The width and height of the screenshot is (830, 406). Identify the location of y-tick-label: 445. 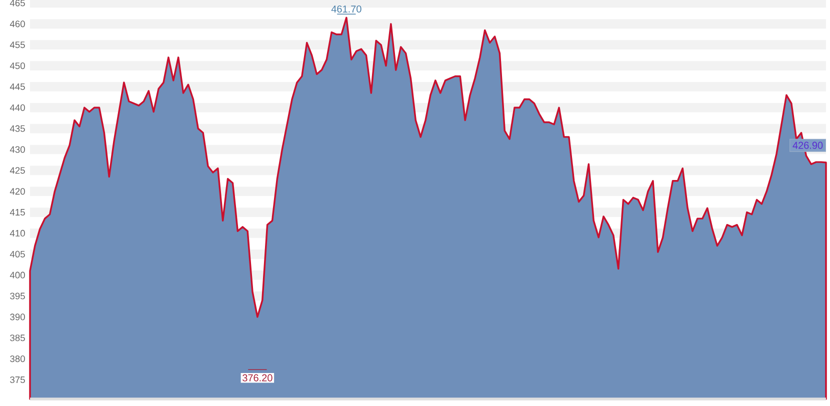
(17, 86).